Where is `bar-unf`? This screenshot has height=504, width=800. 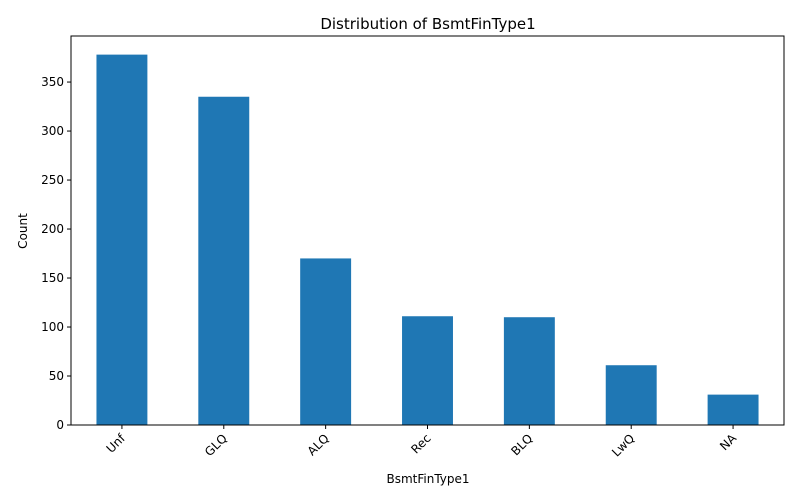 bar-unf is located at coordinates (122, 240).